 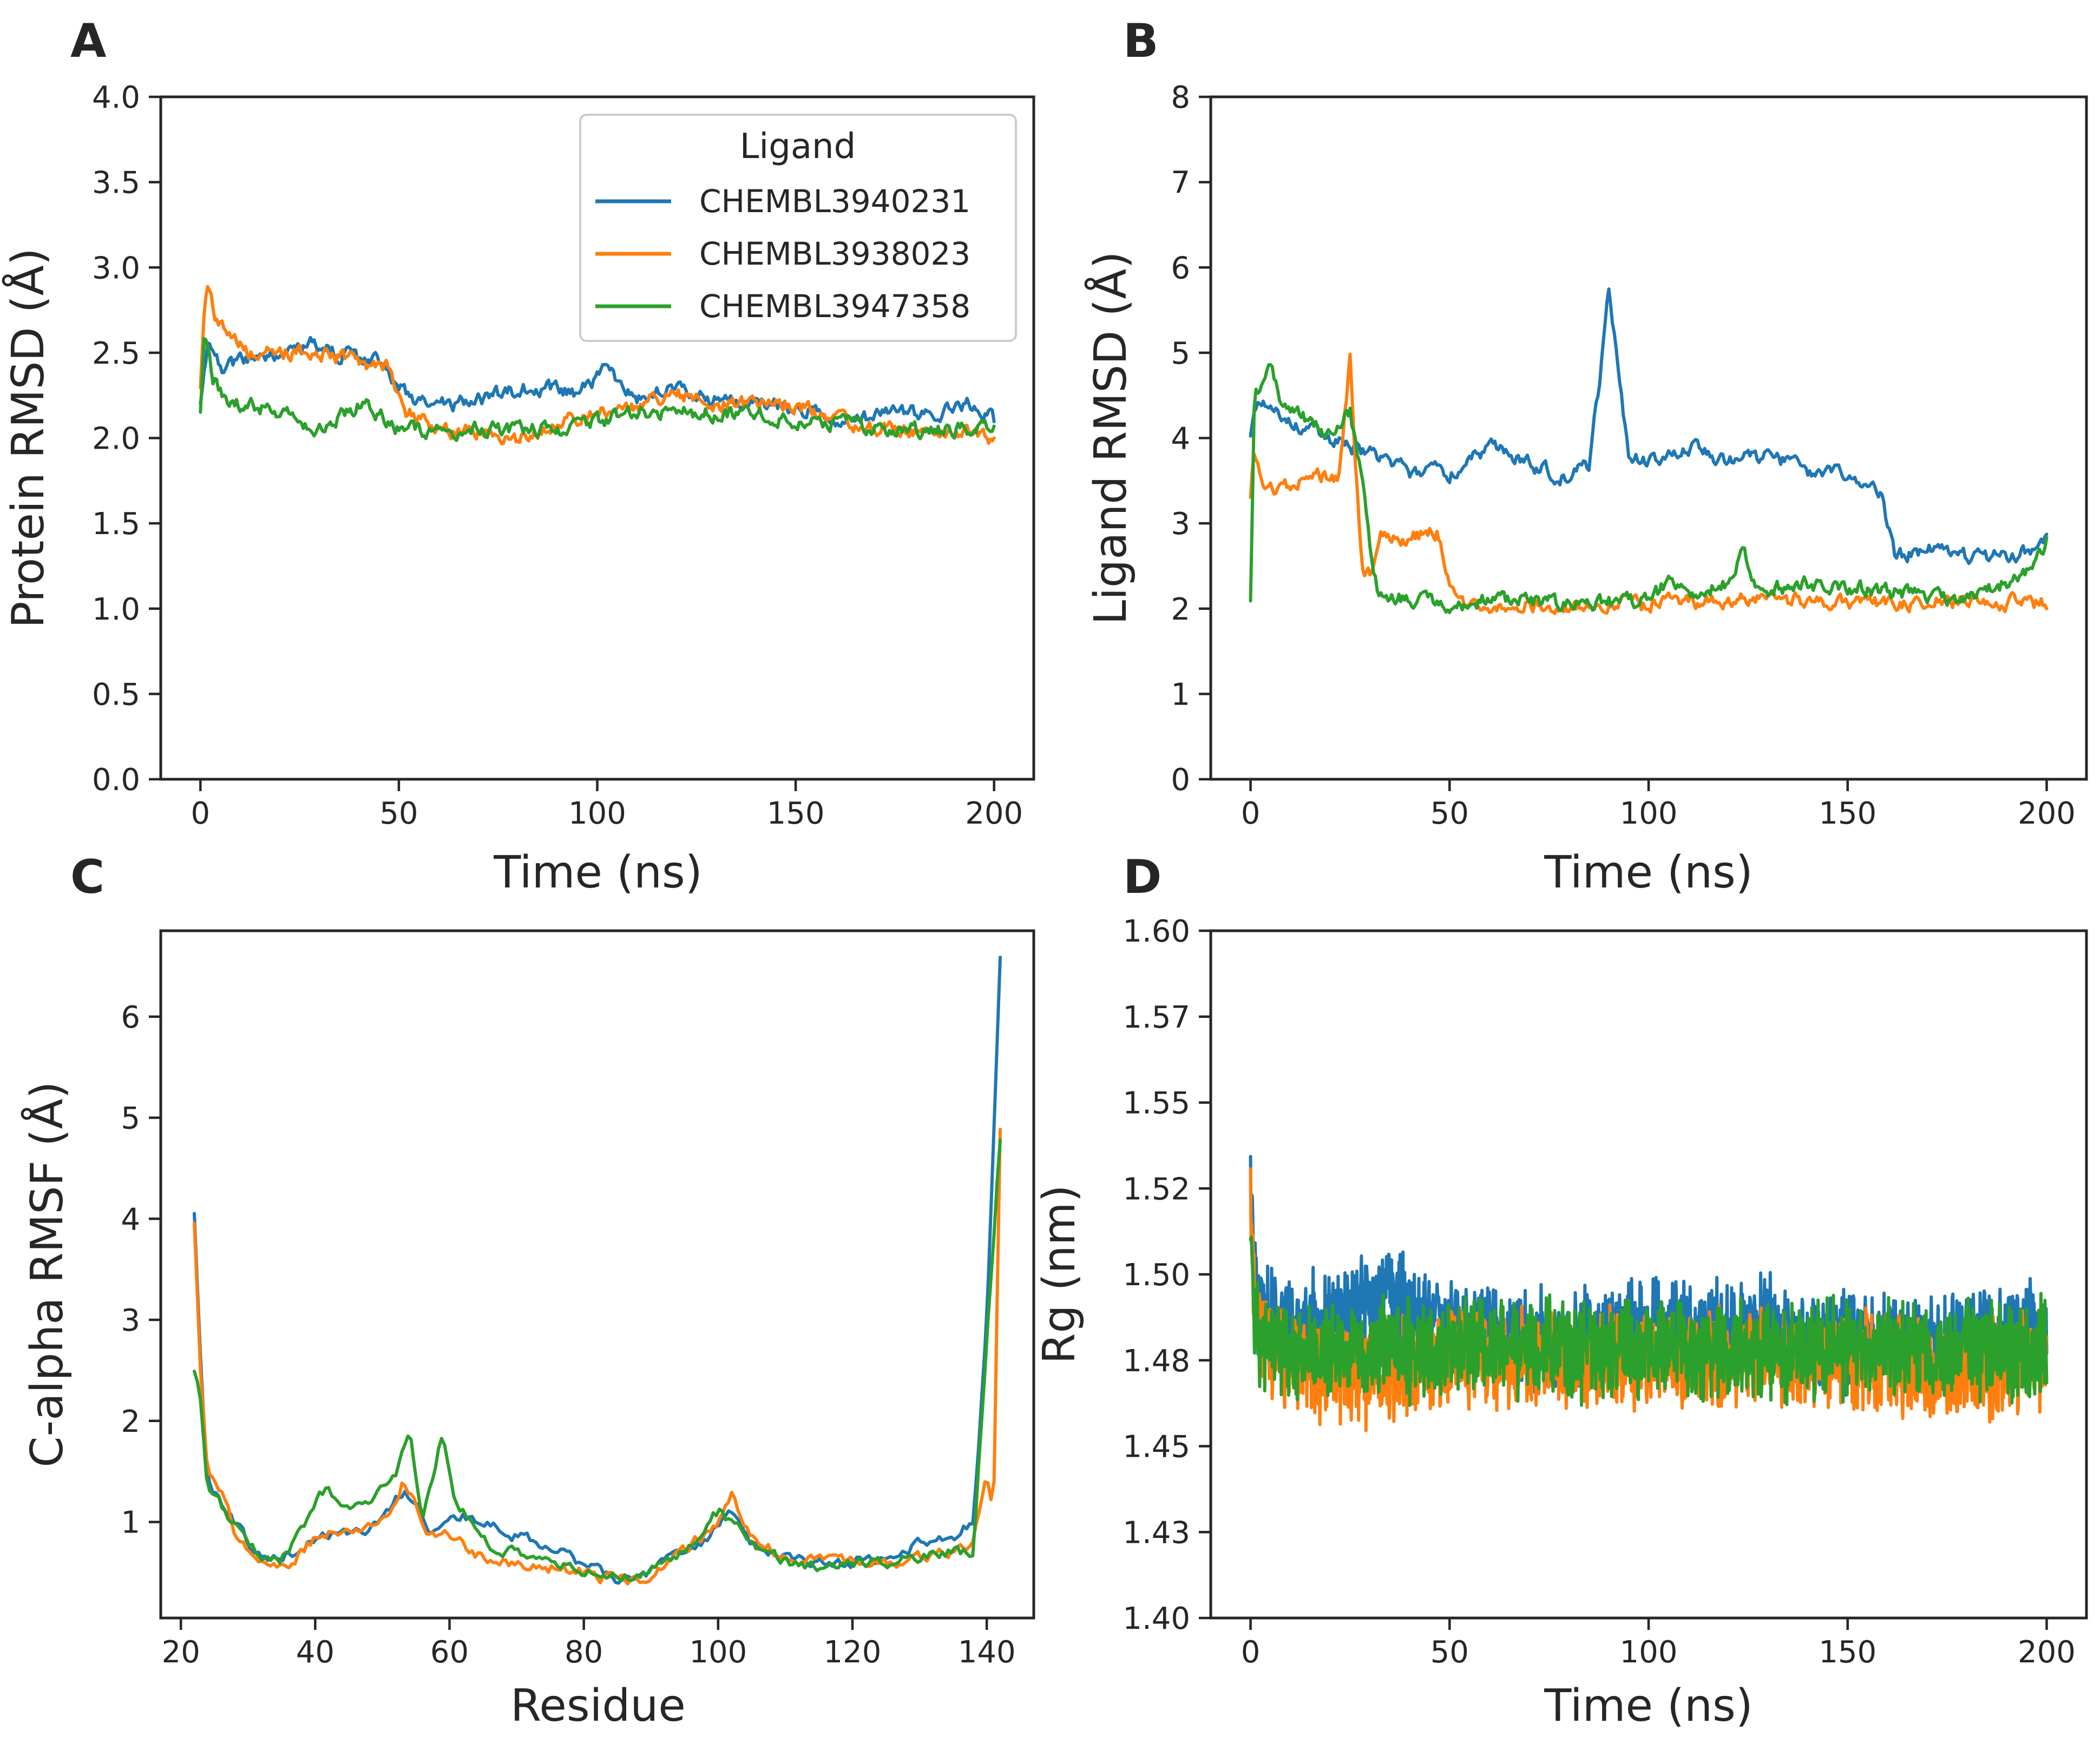 What do you see at coordinates (597, 1360) in the screenshot?
I see `series-line-c-chembl3947358` at bounding box center [597, 1360].